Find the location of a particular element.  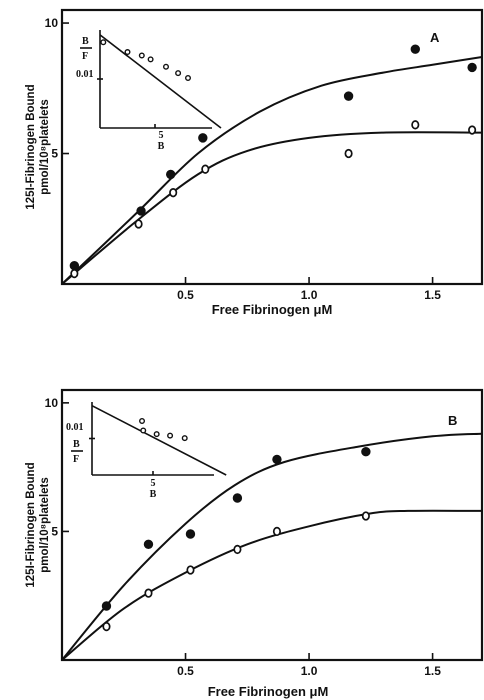

panel-a-scatchard-inset: B F 0.01 5 B is located at coordinates (149, 91).